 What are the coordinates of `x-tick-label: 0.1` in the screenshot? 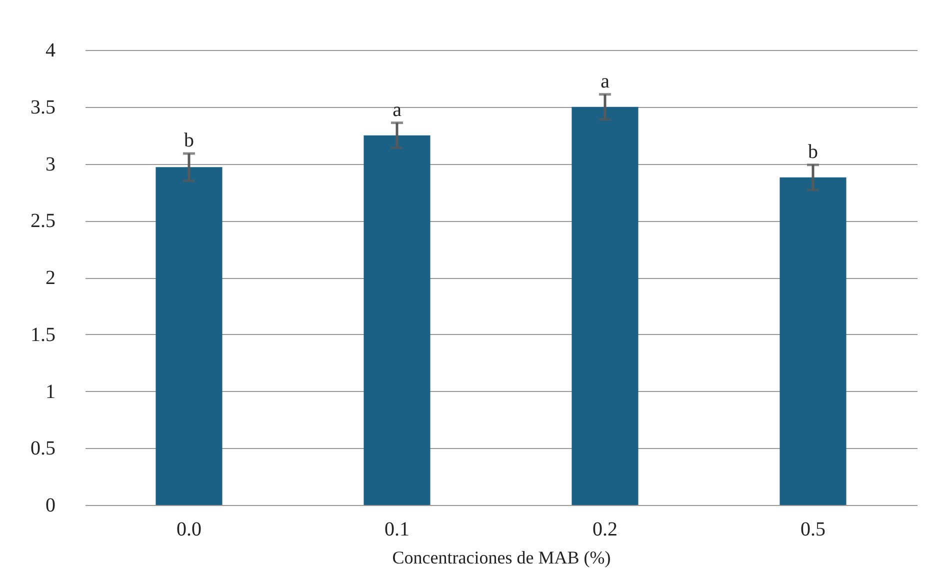 It's located at (397, 529).